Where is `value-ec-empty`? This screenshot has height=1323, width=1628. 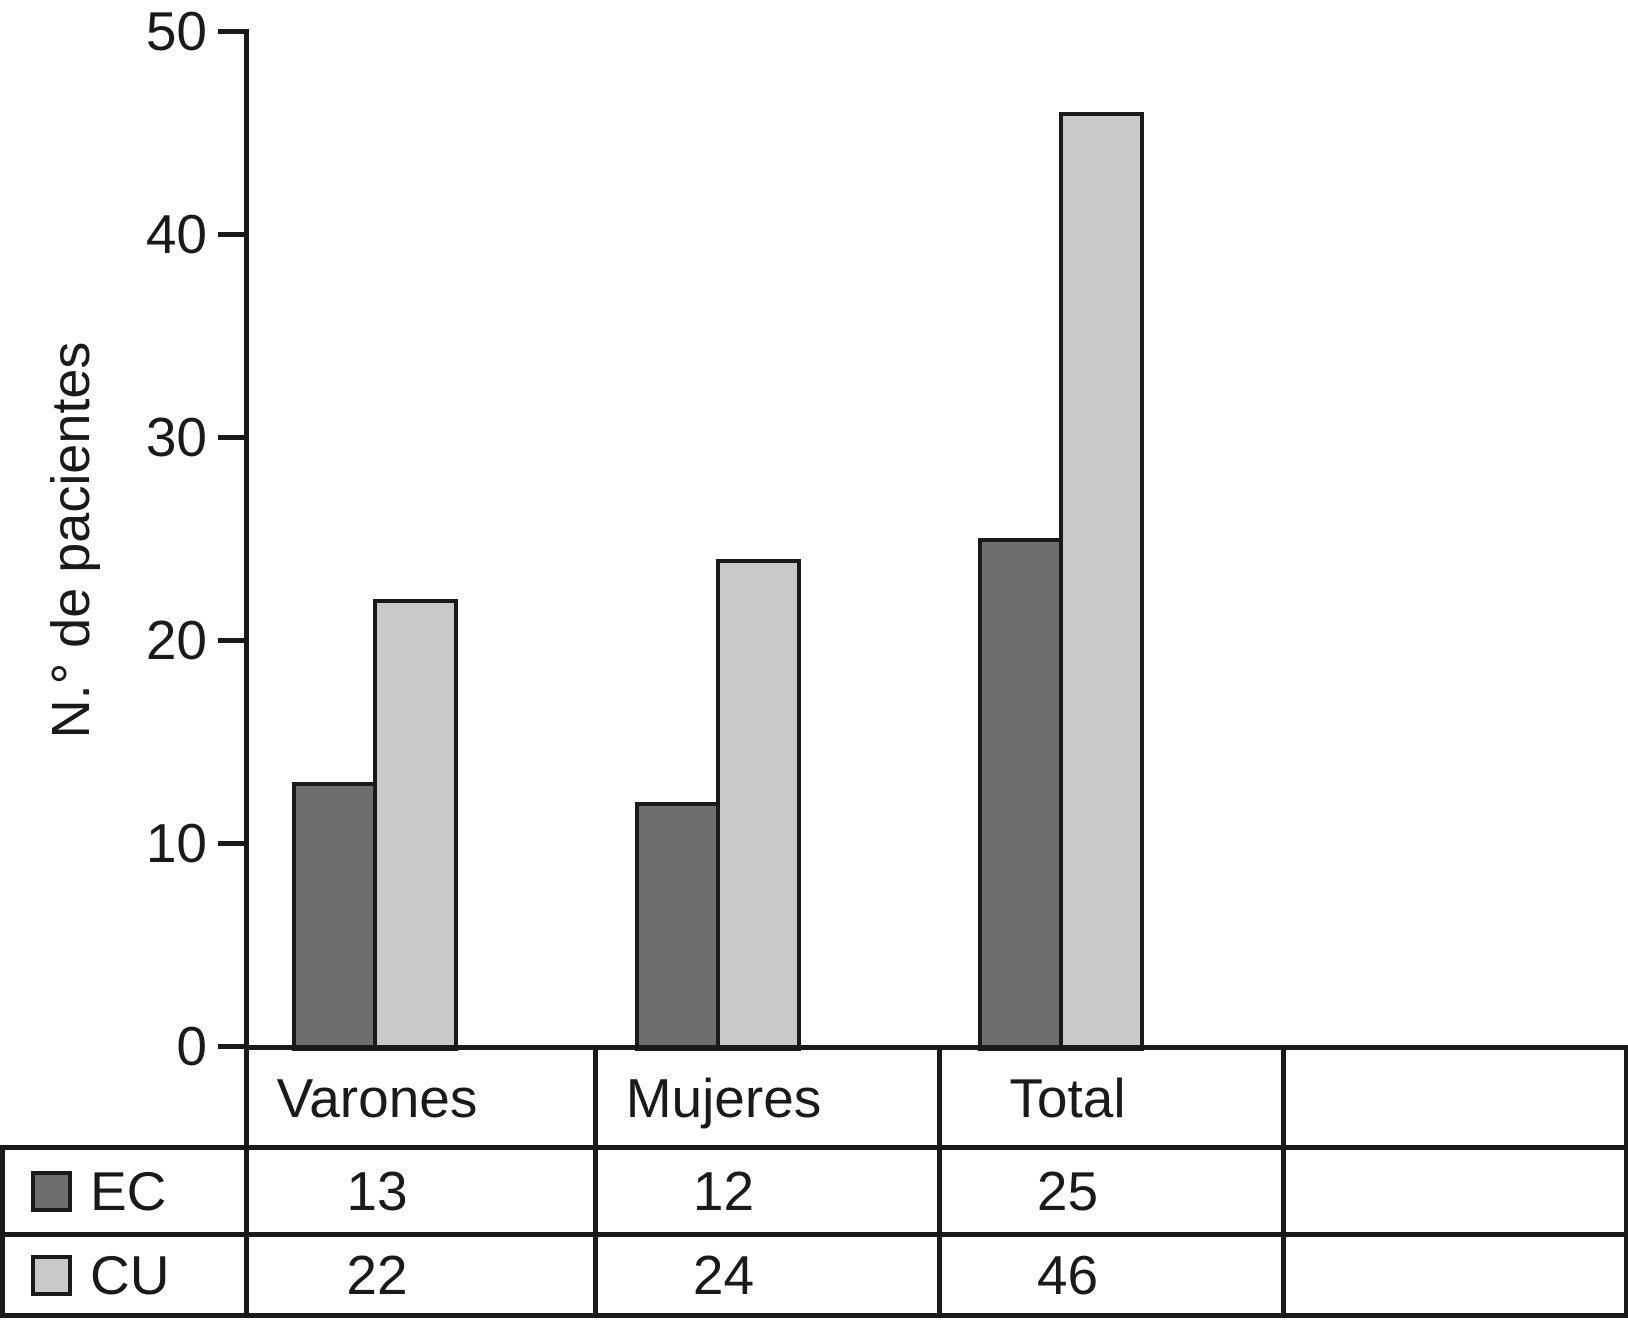 value-ec-empty is located at coordinates (1454, 1191).